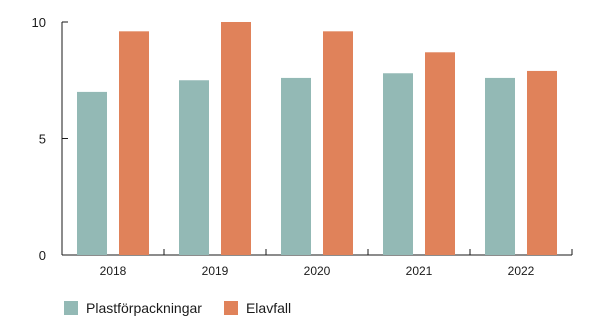 The height and width of the screenshot is (325, 611). What do you see at coordinates (419, 271) in the screenshot?
I see `x-tick-label: 2021` at bounding box center [419, 271].